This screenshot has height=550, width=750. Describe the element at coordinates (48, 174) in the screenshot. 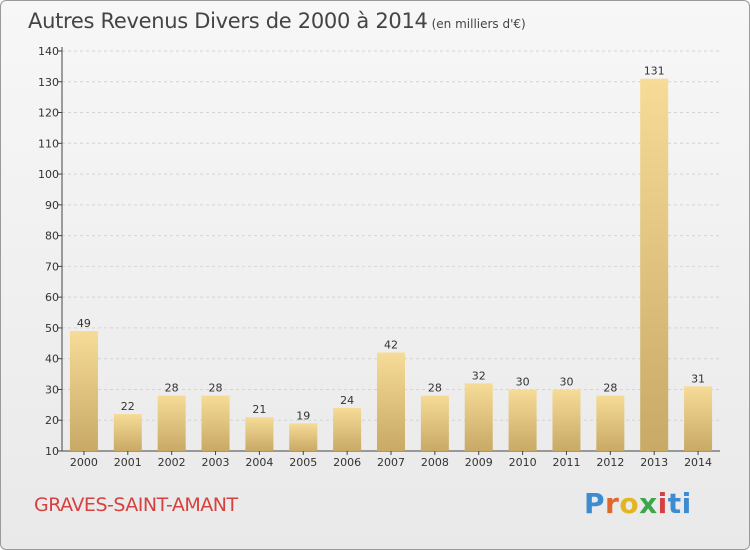

I see `y-tick-label: 100` at that location.